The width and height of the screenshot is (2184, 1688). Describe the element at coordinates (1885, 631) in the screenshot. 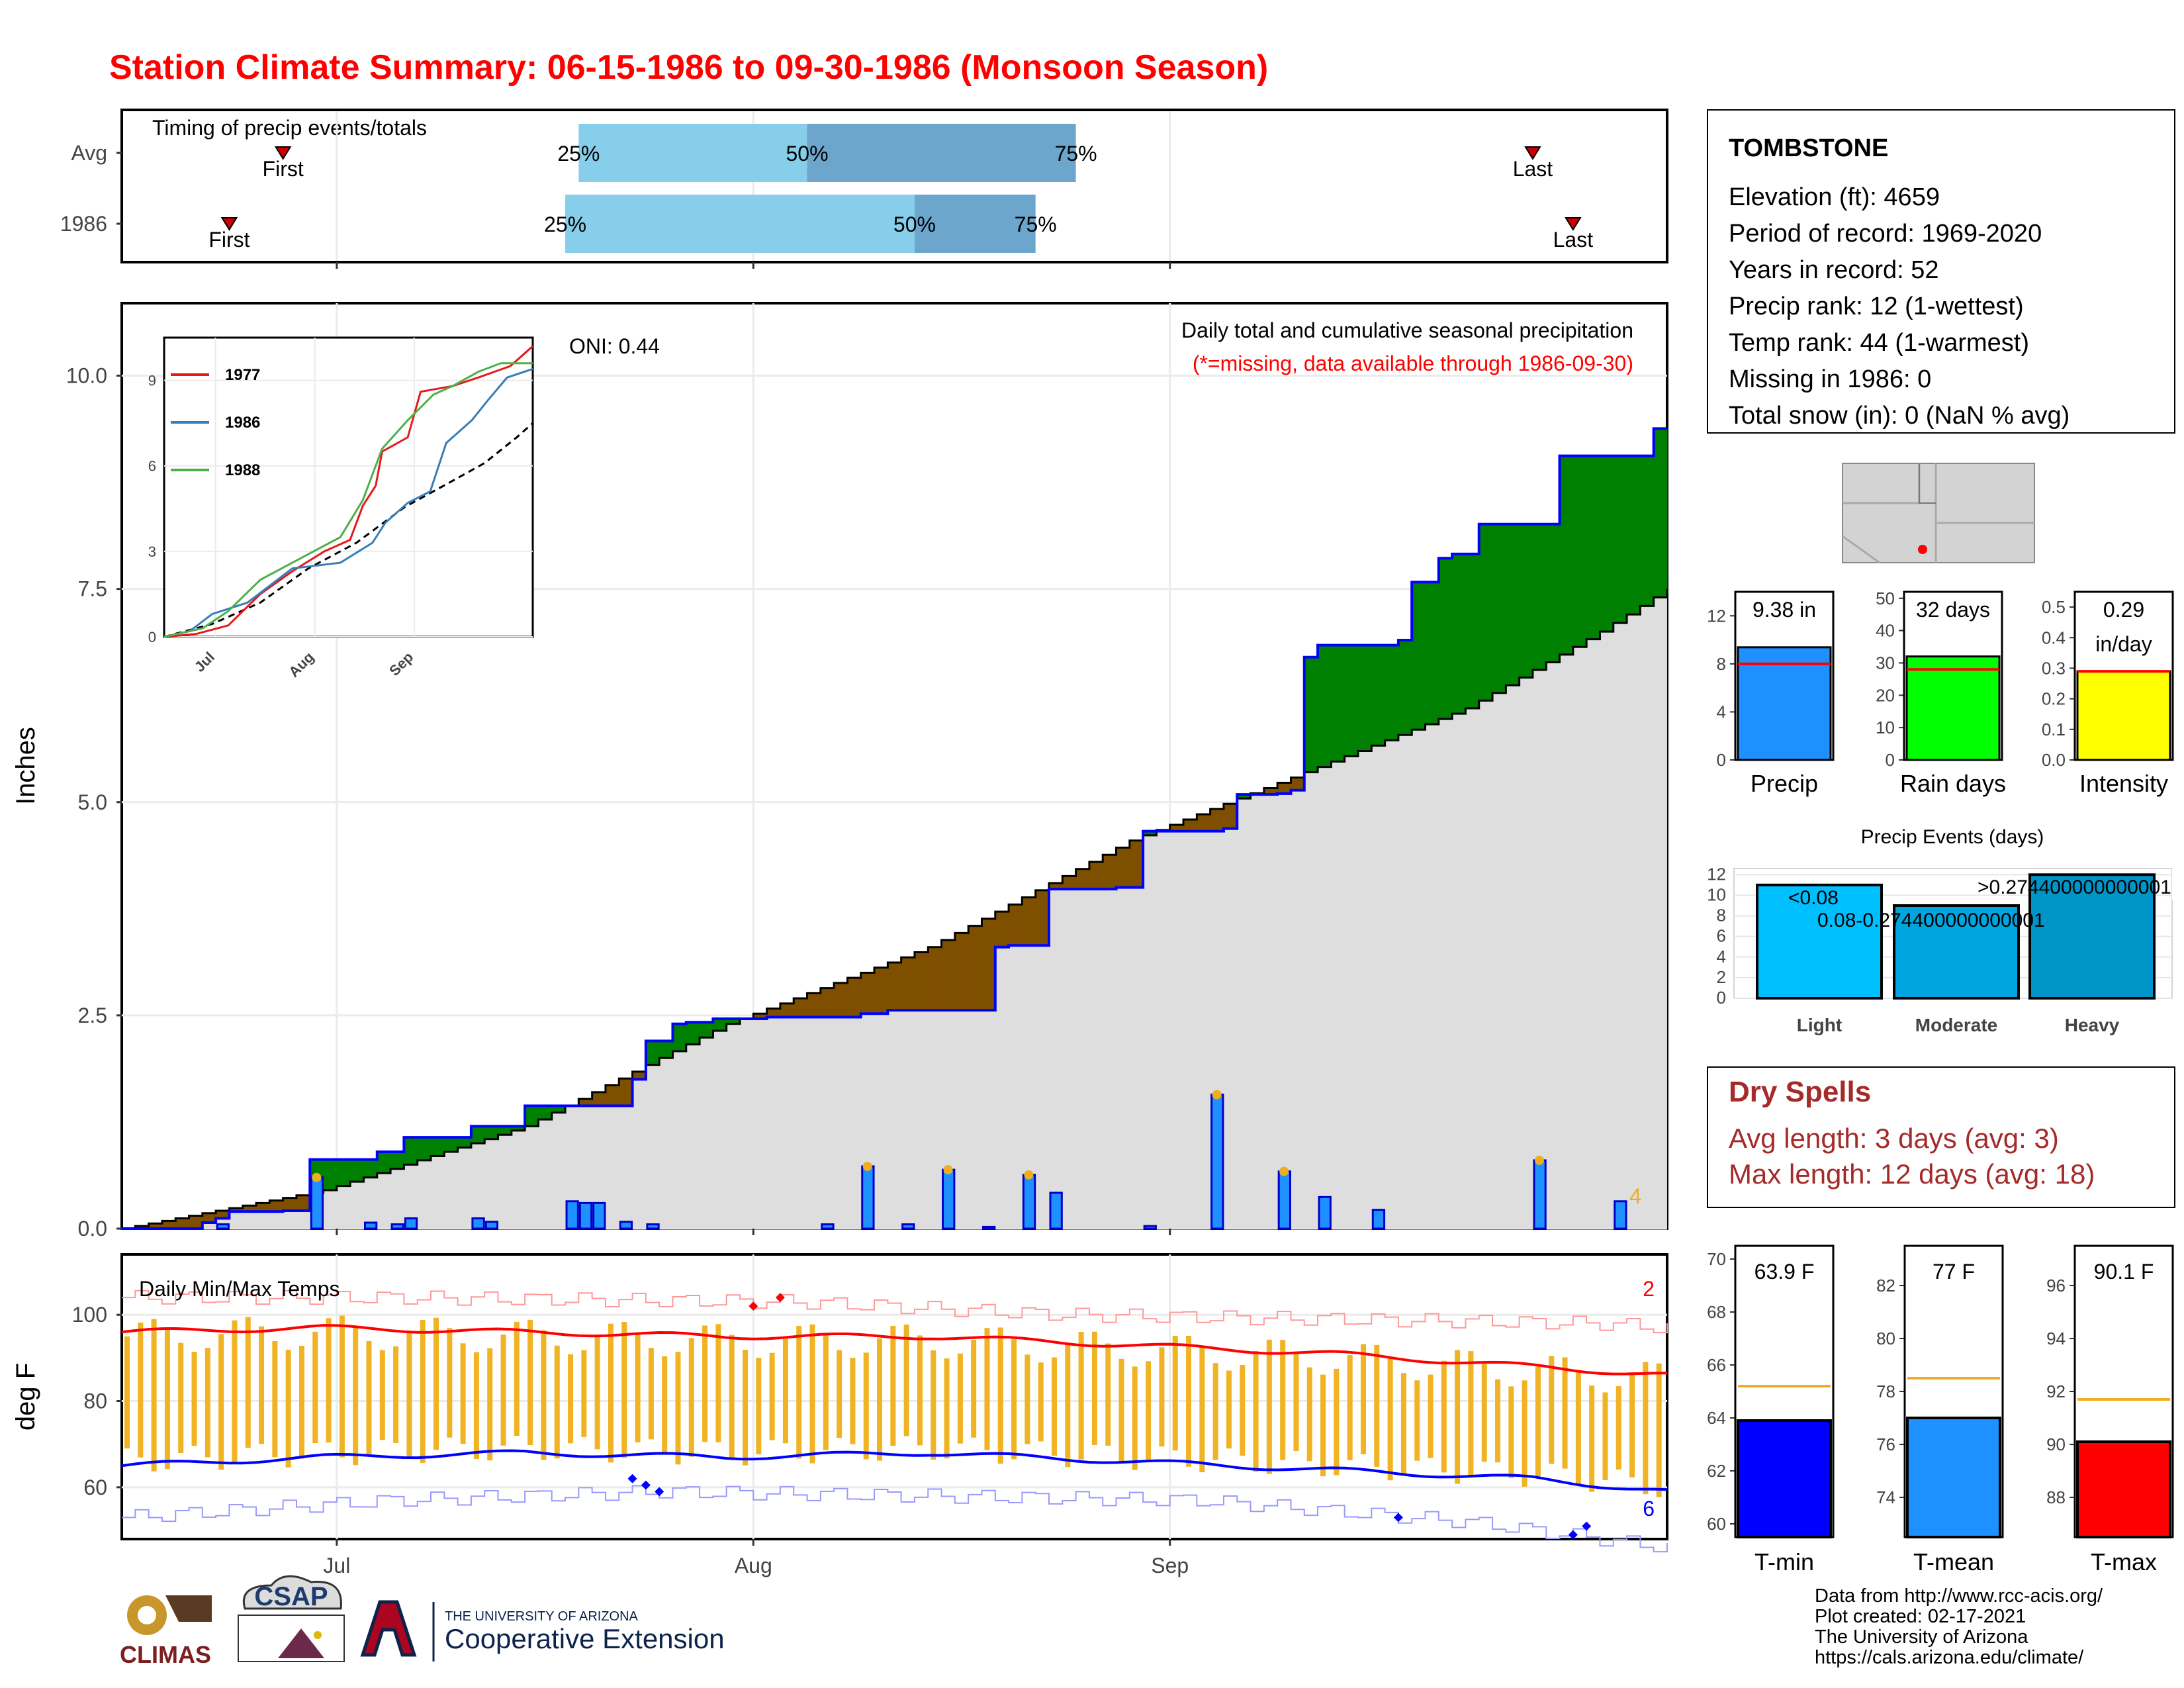

I see `mini-ytick-label: 40` at that location.